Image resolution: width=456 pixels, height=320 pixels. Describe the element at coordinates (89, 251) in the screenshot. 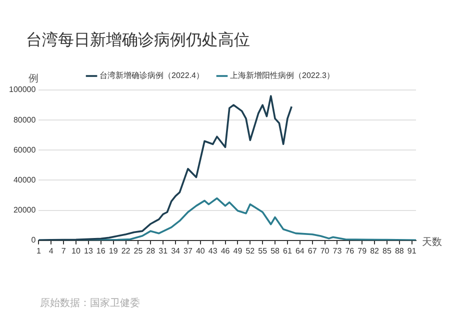

I see `x-tick-label: 13` at that location.